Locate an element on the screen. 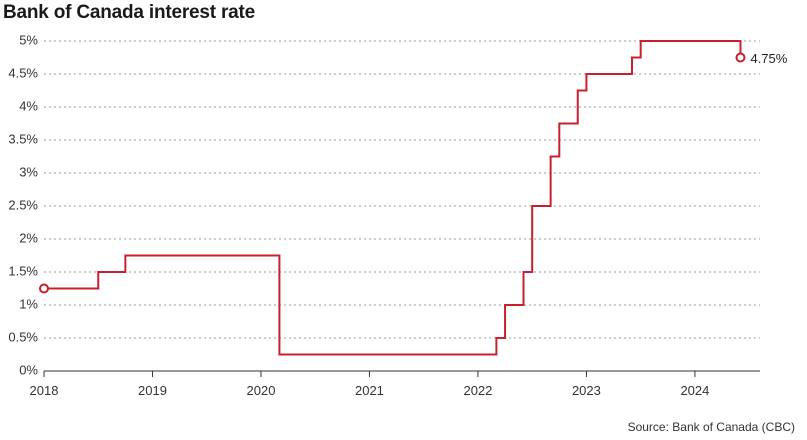 This screenshot has width=807, height=440. y-axis: 0% 0.5% 1% 1.5% 2% 2.5% 3% 3.5% 4% 4.5% 5% is located at coordinates (23, 204).